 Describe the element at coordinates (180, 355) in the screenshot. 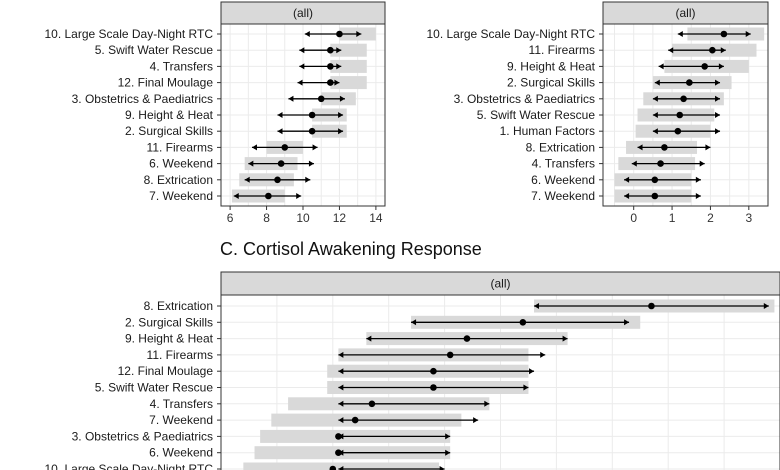

I see `panel-c-category-label-3: 11. Firearms` at that location.